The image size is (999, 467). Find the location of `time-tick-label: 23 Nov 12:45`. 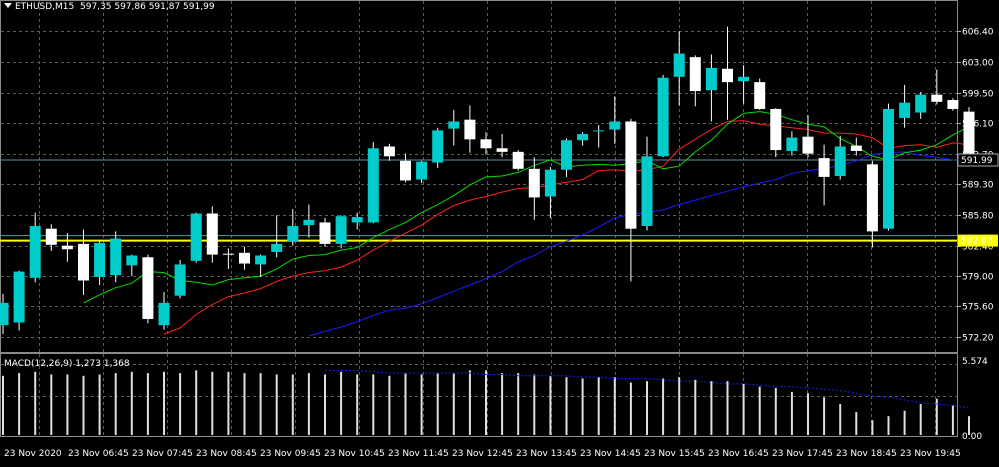

time-tick-label: 23 Nov 12:45 is located at coordinates (482, 454).